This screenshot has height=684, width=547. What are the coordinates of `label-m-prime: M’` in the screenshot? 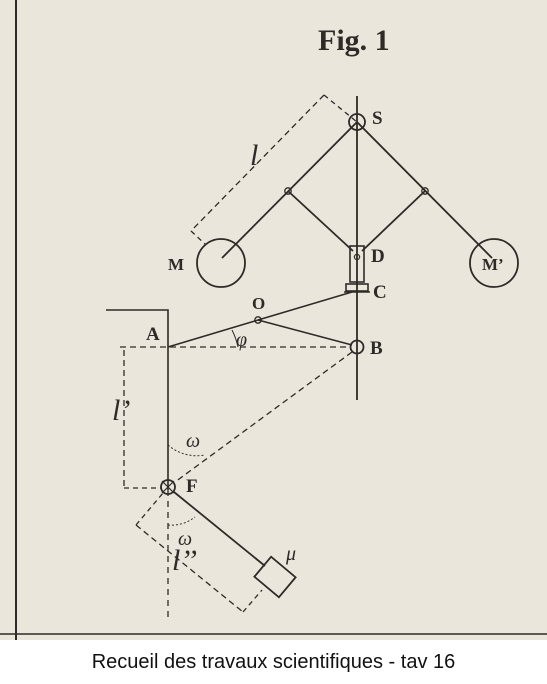 It's located at (493, 264).